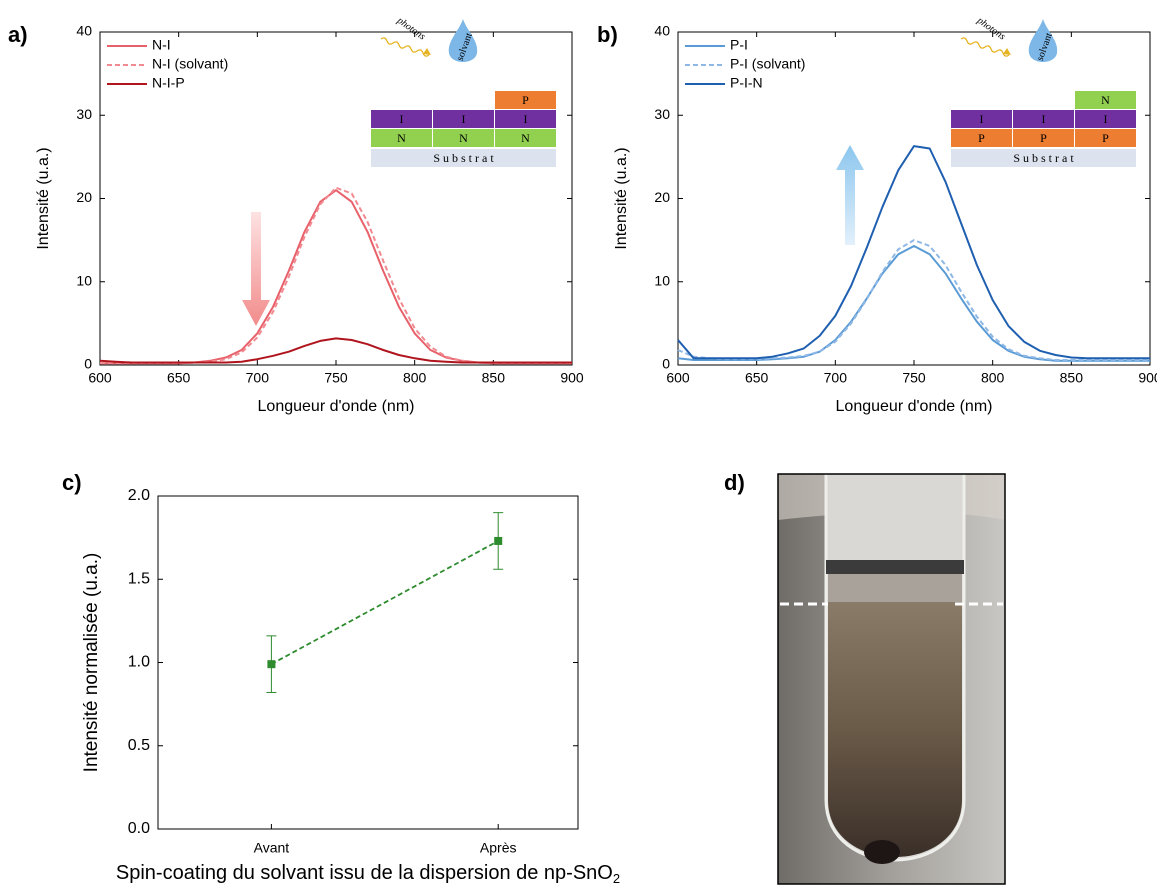 The width and height of the screenshot is (1157, 893). I want to click on x-tick-label: Avant, so click(272, 848).